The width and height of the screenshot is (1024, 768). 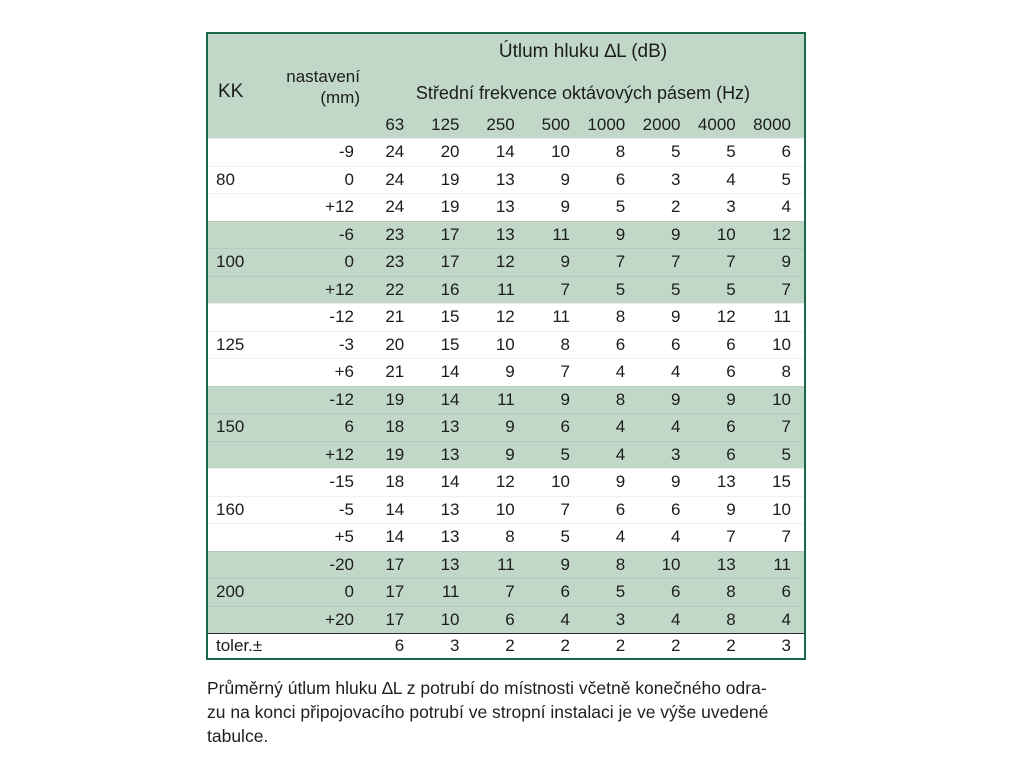 What do you see at coordinates (772, 124) in the screenshot?
I see `frequency-header-cell: 8000` at bounding box center [772, 124].